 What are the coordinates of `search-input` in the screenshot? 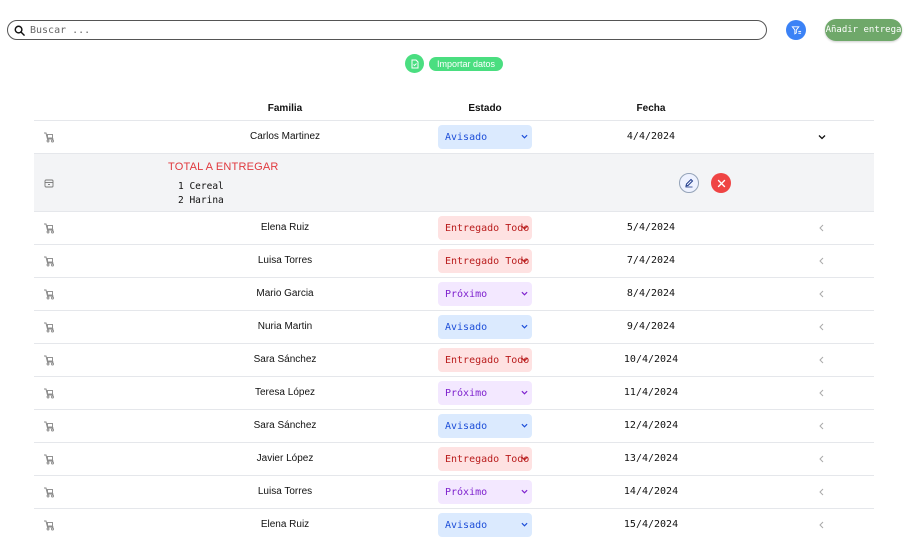 It's located at (380, 30).